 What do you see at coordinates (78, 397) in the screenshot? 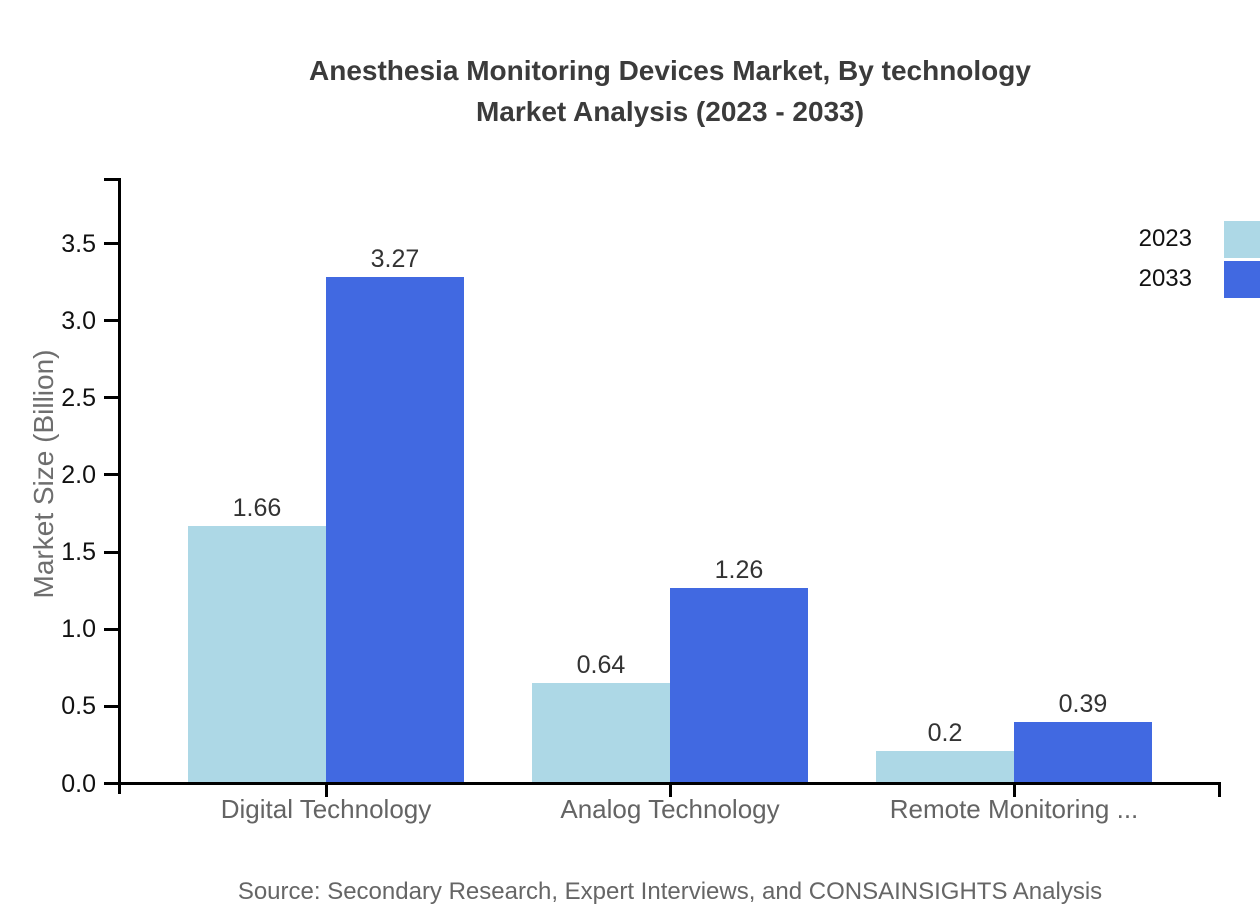
I see `y-tick-label: 2.5` at bounding box center [78, 397].